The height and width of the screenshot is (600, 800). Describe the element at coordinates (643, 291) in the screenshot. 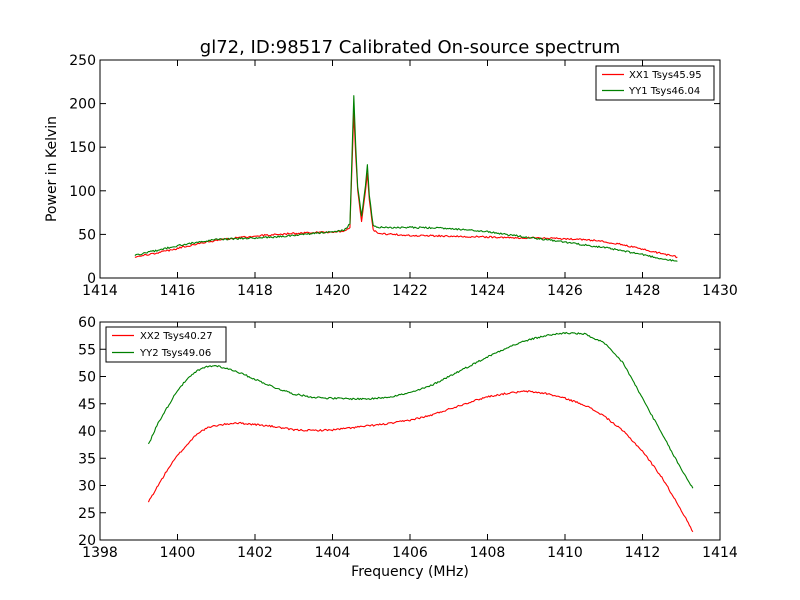

I see `top-xtick-label: 1428` at that location.